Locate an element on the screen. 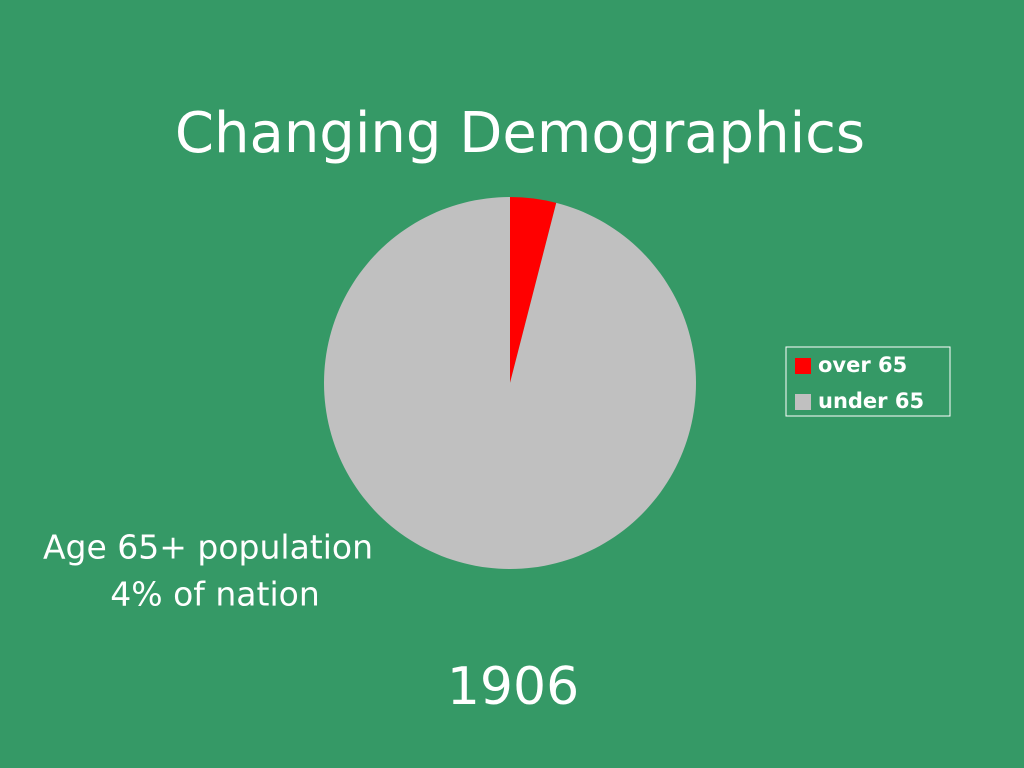  annotation: 4% of nation is located at coordinates (215, 594).